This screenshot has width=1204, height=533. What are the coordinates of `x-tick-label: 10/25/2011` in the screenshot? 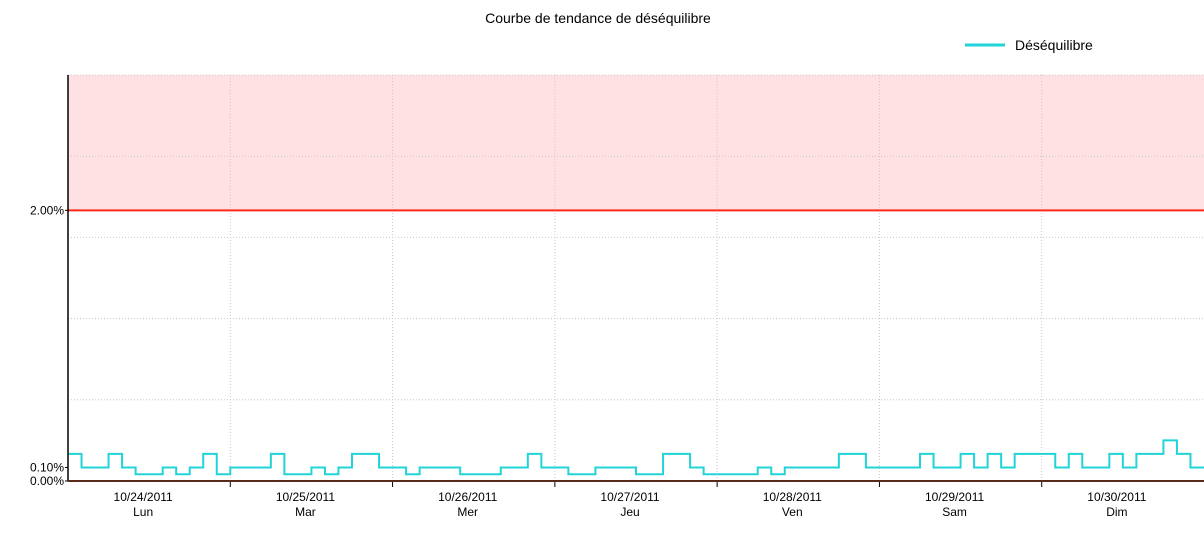 It's located at (305, 497).